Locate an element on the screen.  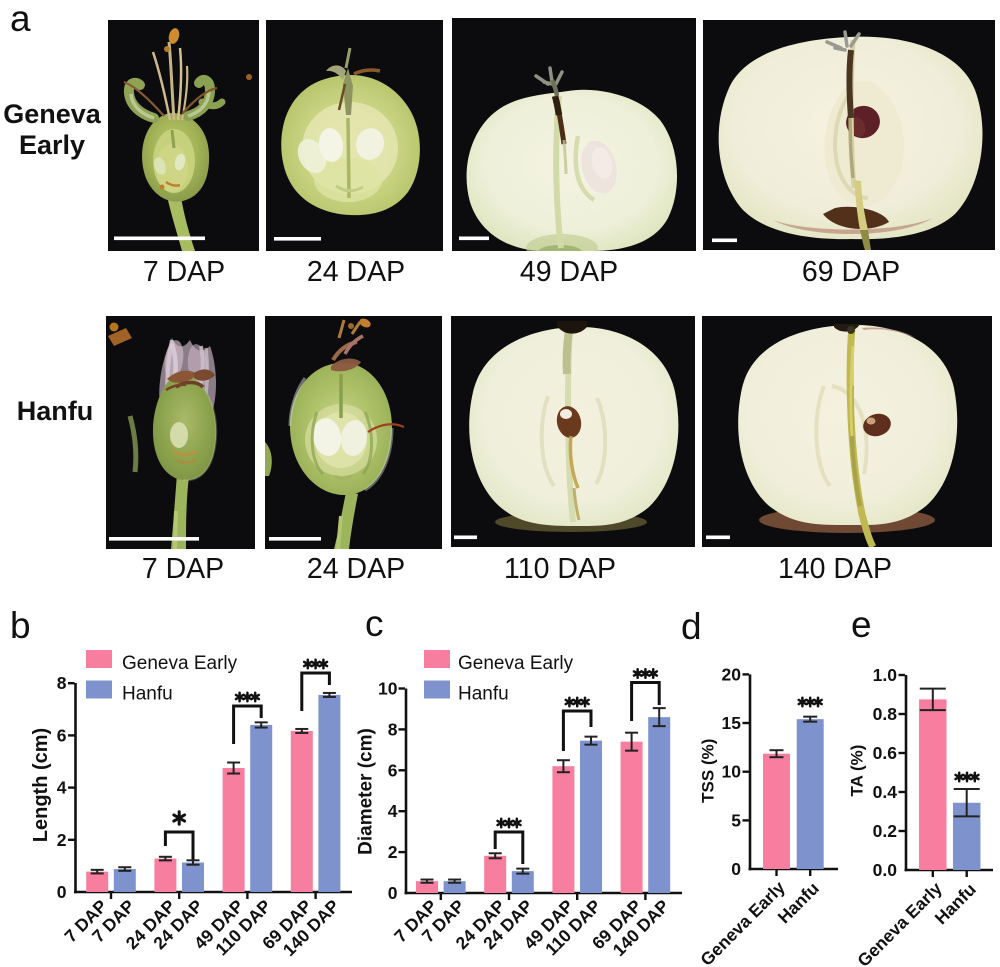
svg-text: 1.0 is located at coordinates (885, 675).